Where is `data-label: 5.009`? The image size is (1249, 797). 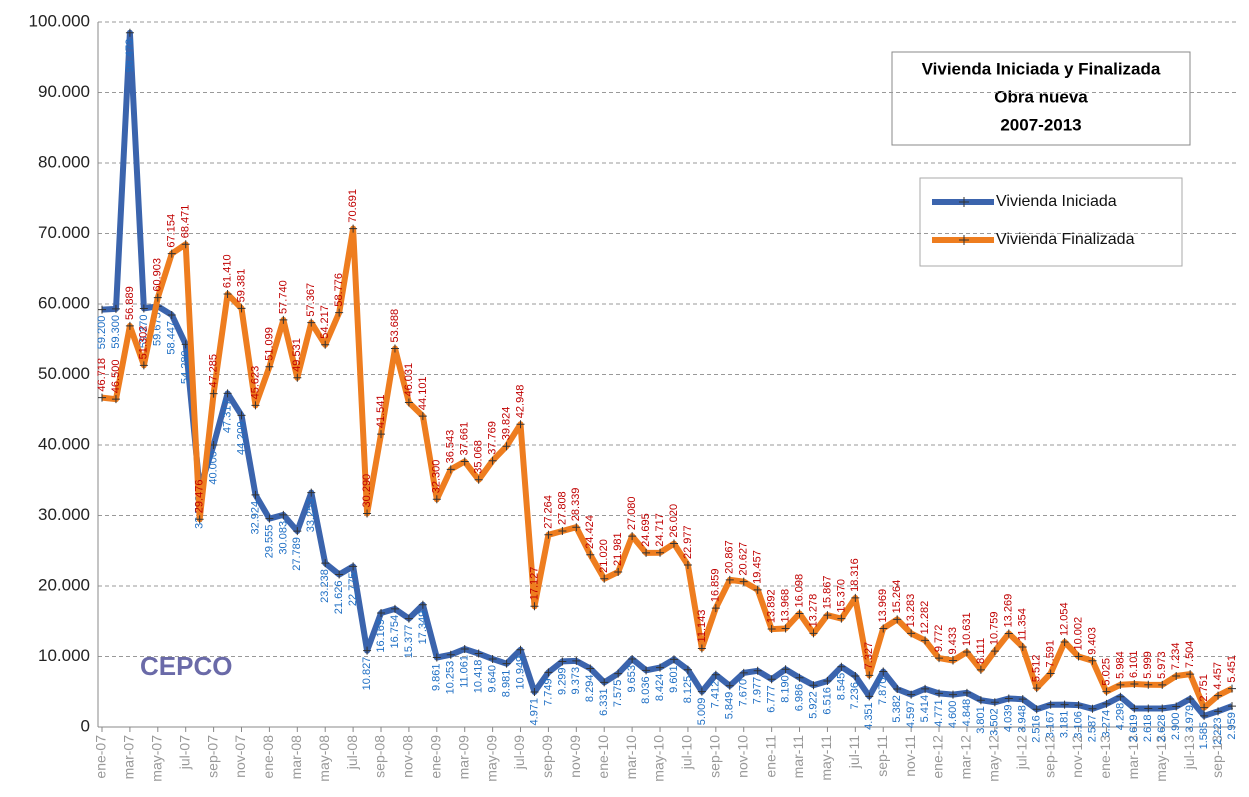 data-label: 5.009 is located at coordinates (702, 712).